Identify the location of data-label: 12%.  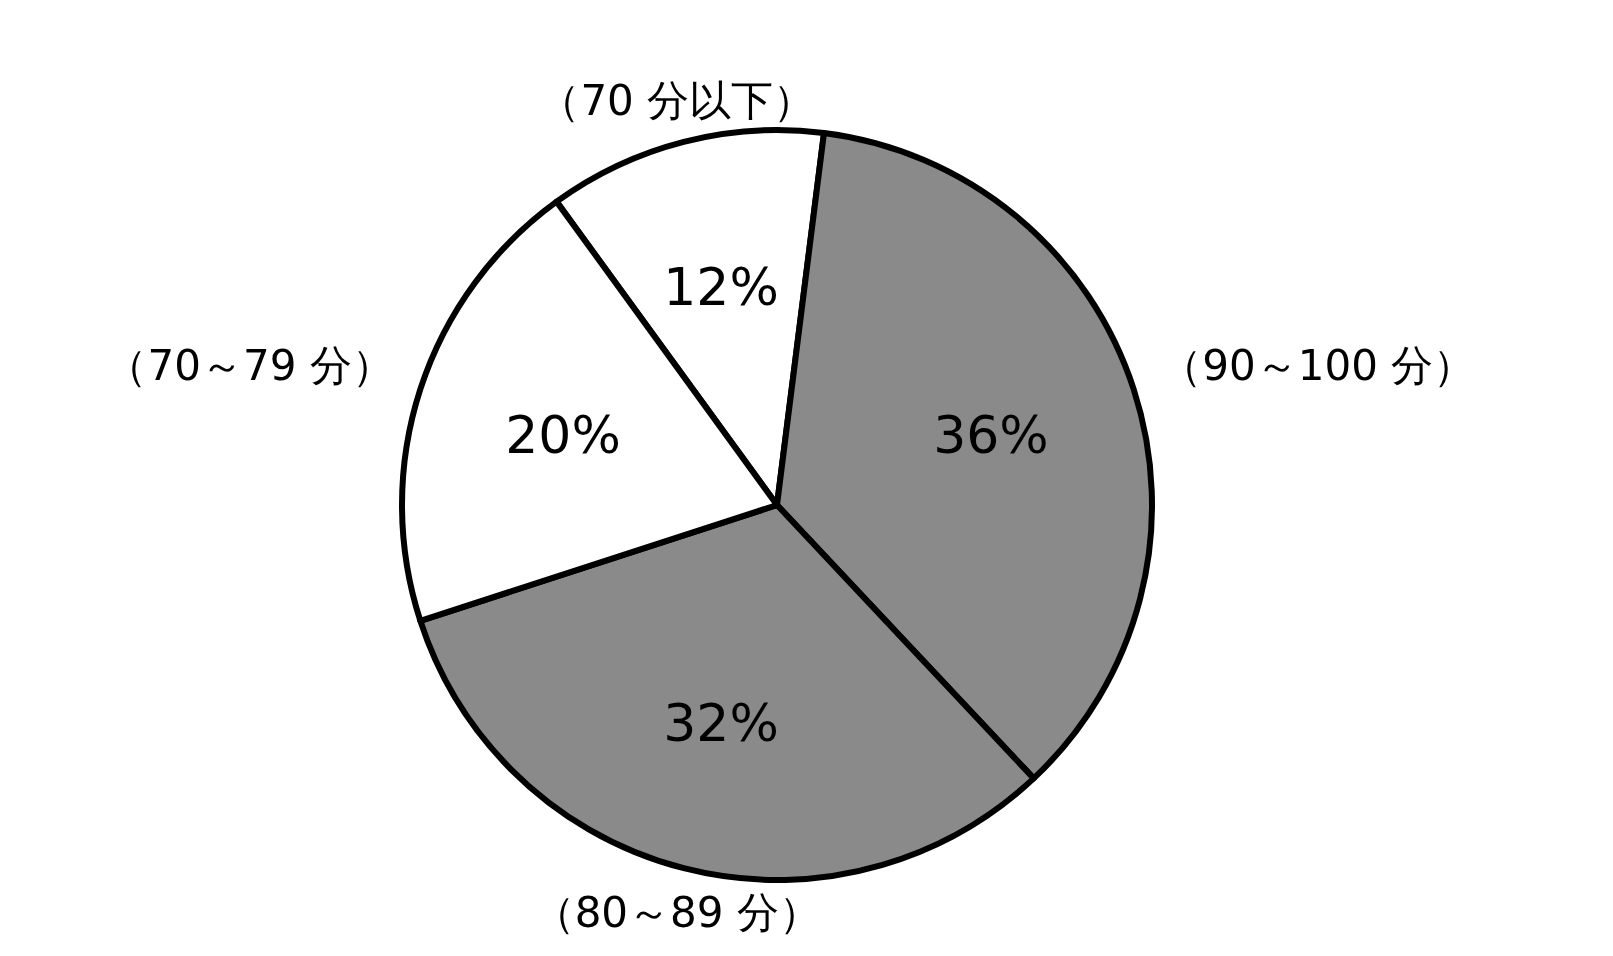
(721, 287).